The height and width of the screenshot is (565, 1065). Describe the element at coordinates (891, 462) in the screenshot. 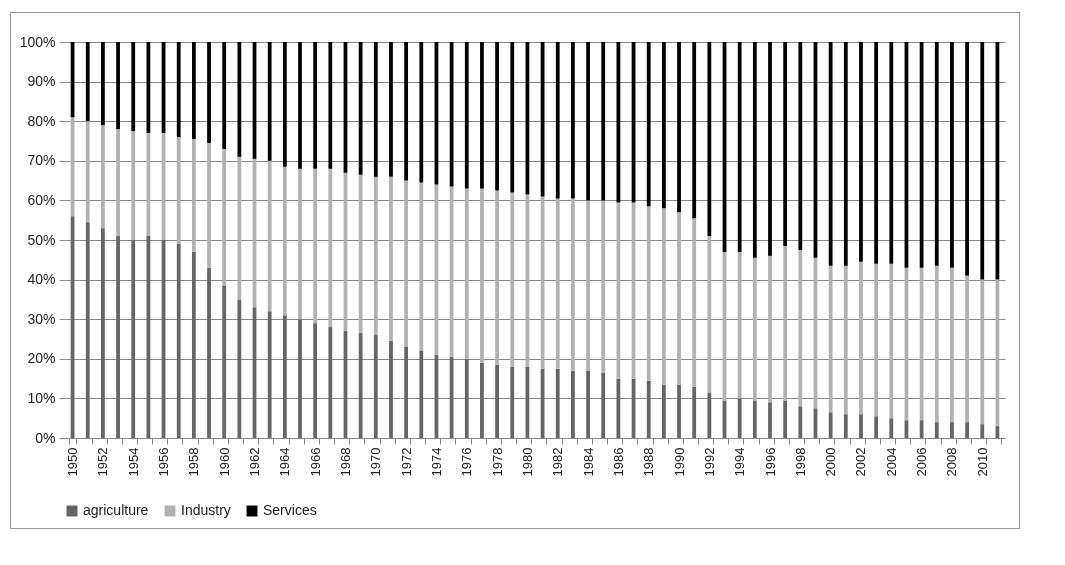

I see `x-tick-label: 2004` at that location.